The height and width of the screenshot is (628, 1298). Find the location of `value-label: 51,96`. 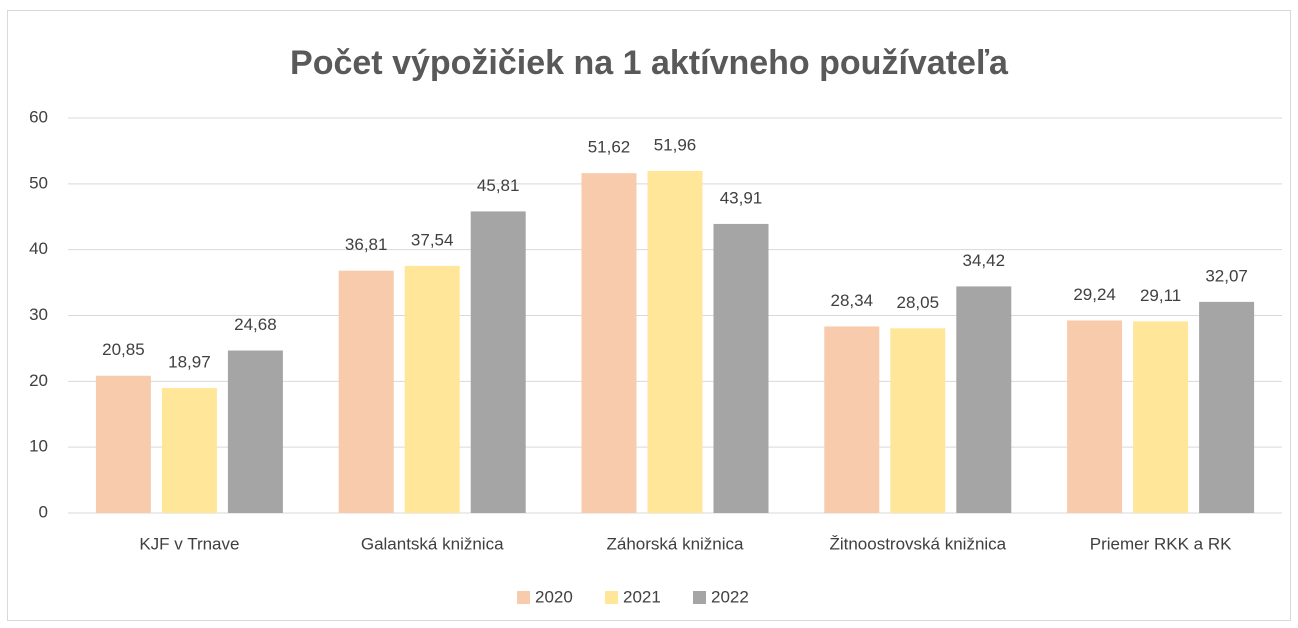

value-label: 51,96 is located at coordinates (675, 144).